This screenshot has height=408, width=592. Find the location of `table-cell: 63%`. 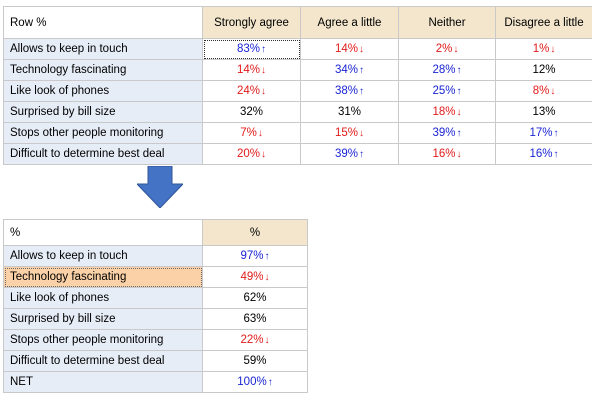

table-cell: 63% is located at coordinates (255, 319).